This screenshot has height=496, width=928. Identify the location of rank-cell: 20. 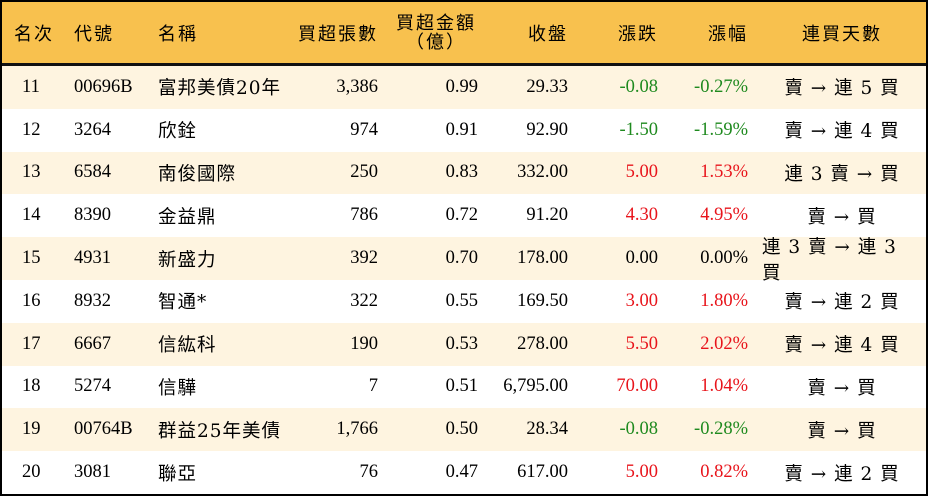
(31, 472).